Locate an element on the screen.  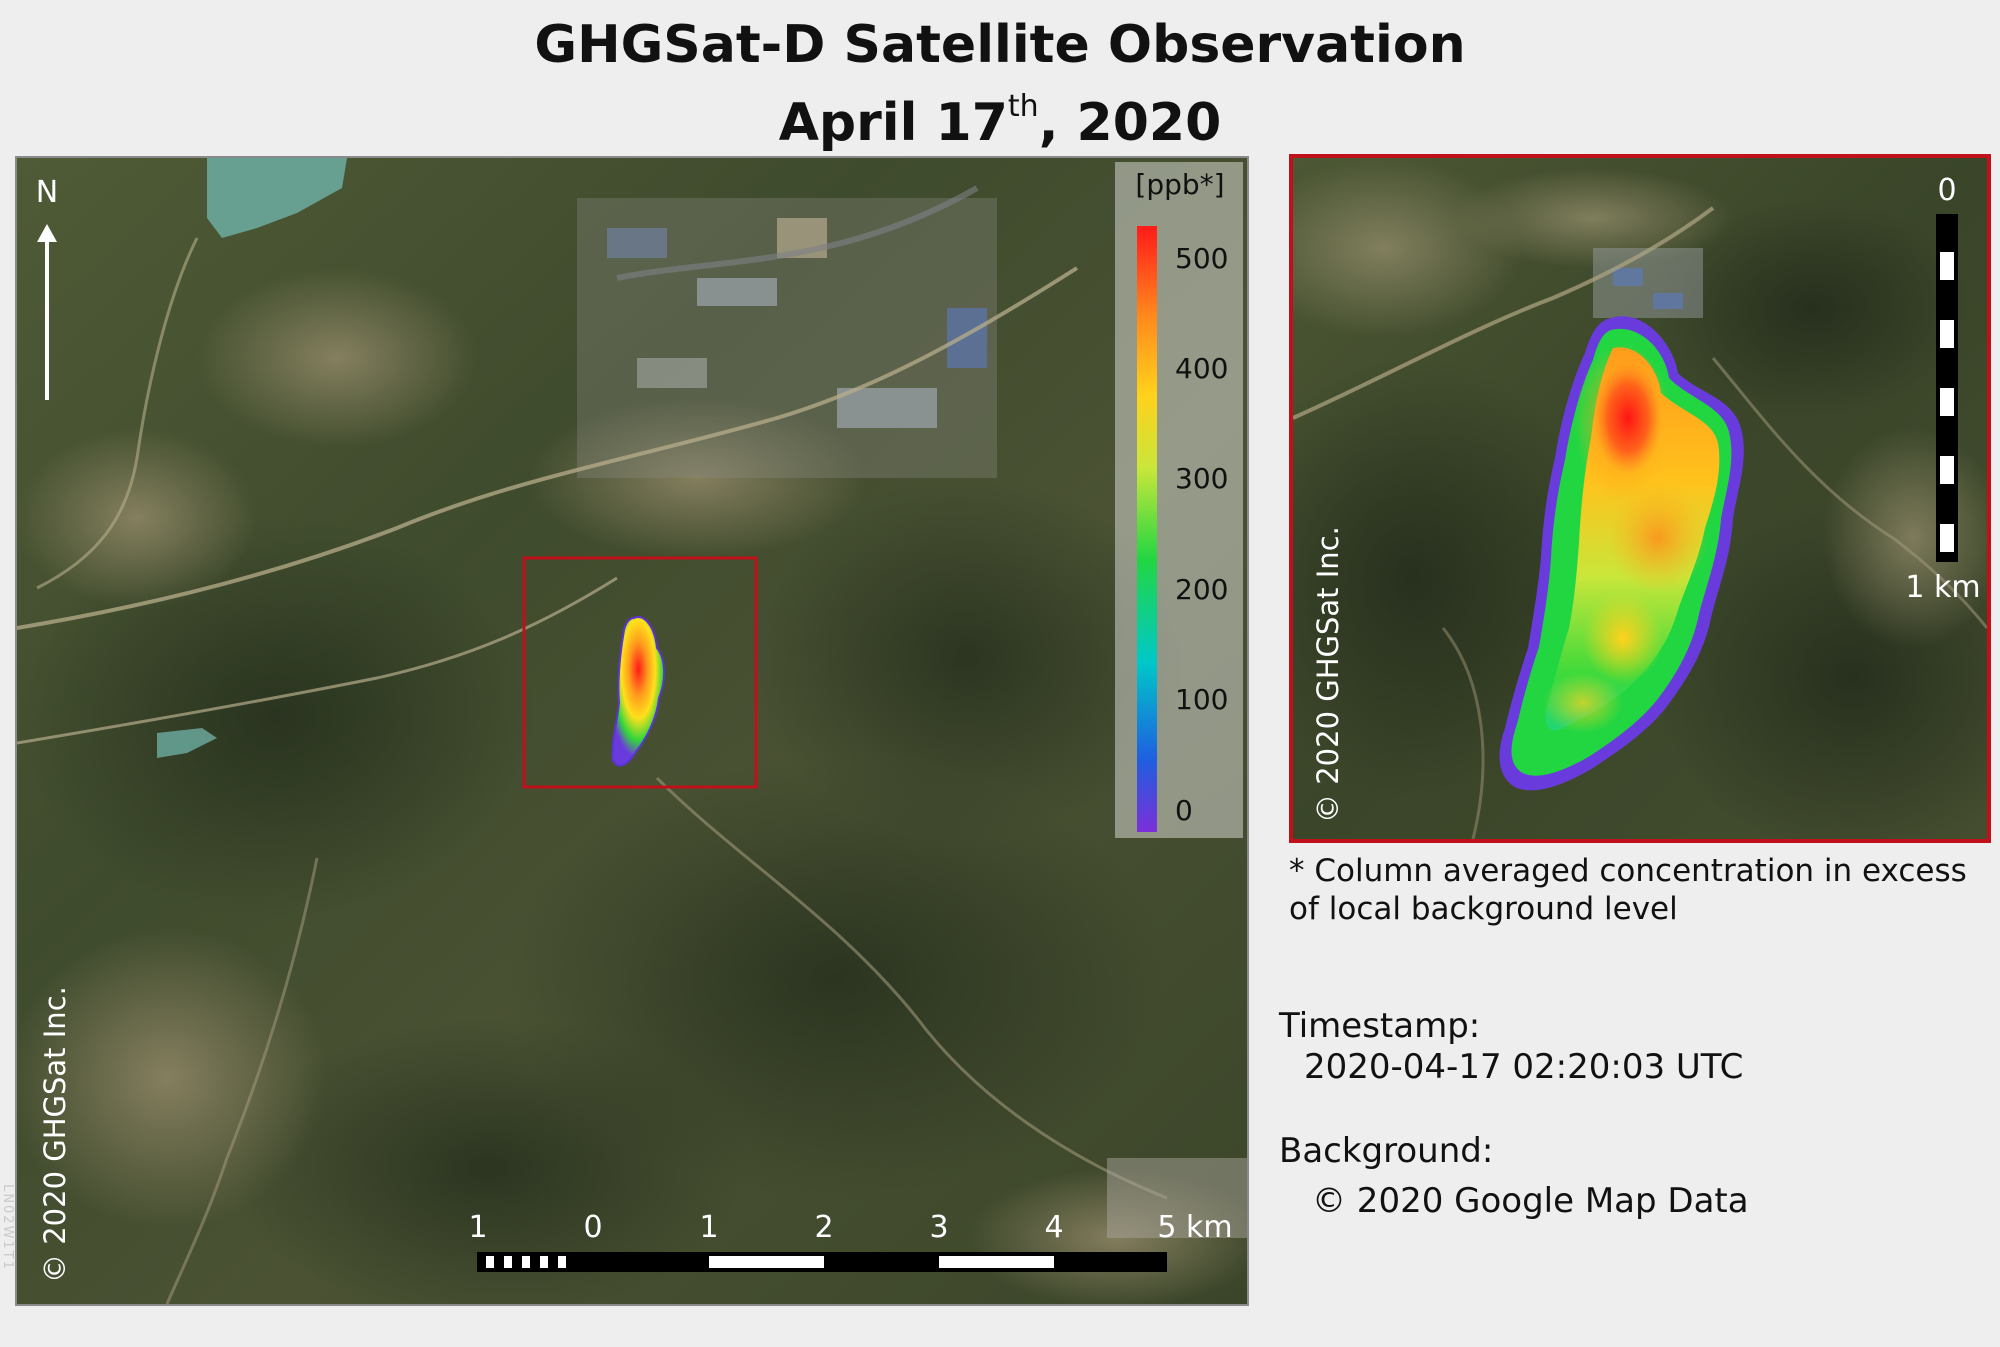
inset-map-copyright: © 2020 GHGSat Inc. is located at coordinates (1328, 674).